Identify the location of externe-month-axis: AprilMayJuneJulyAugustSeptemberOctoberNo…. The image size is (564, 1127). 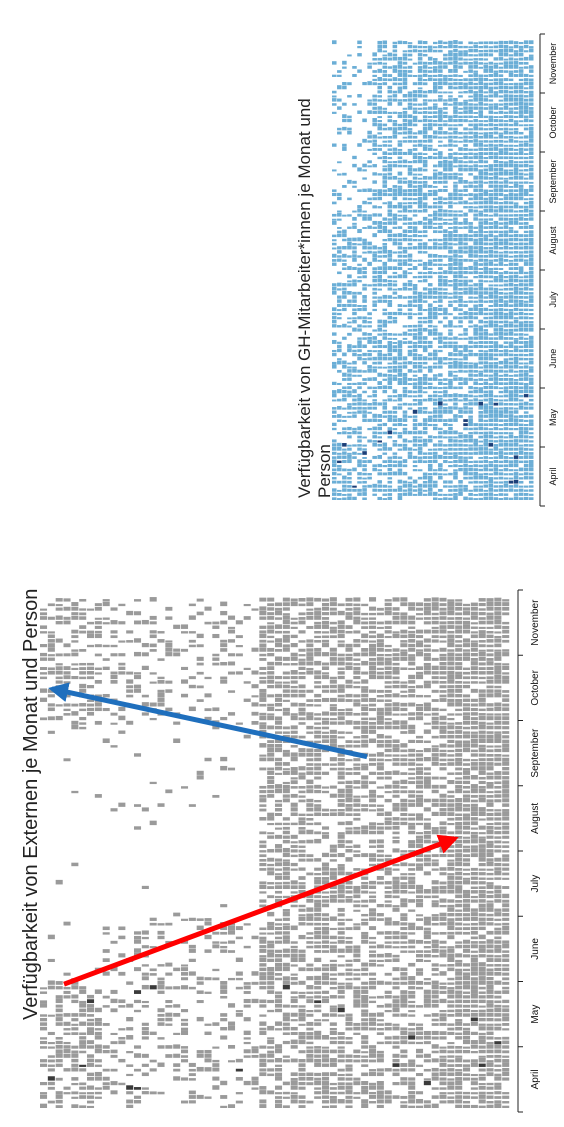
(529, 851).